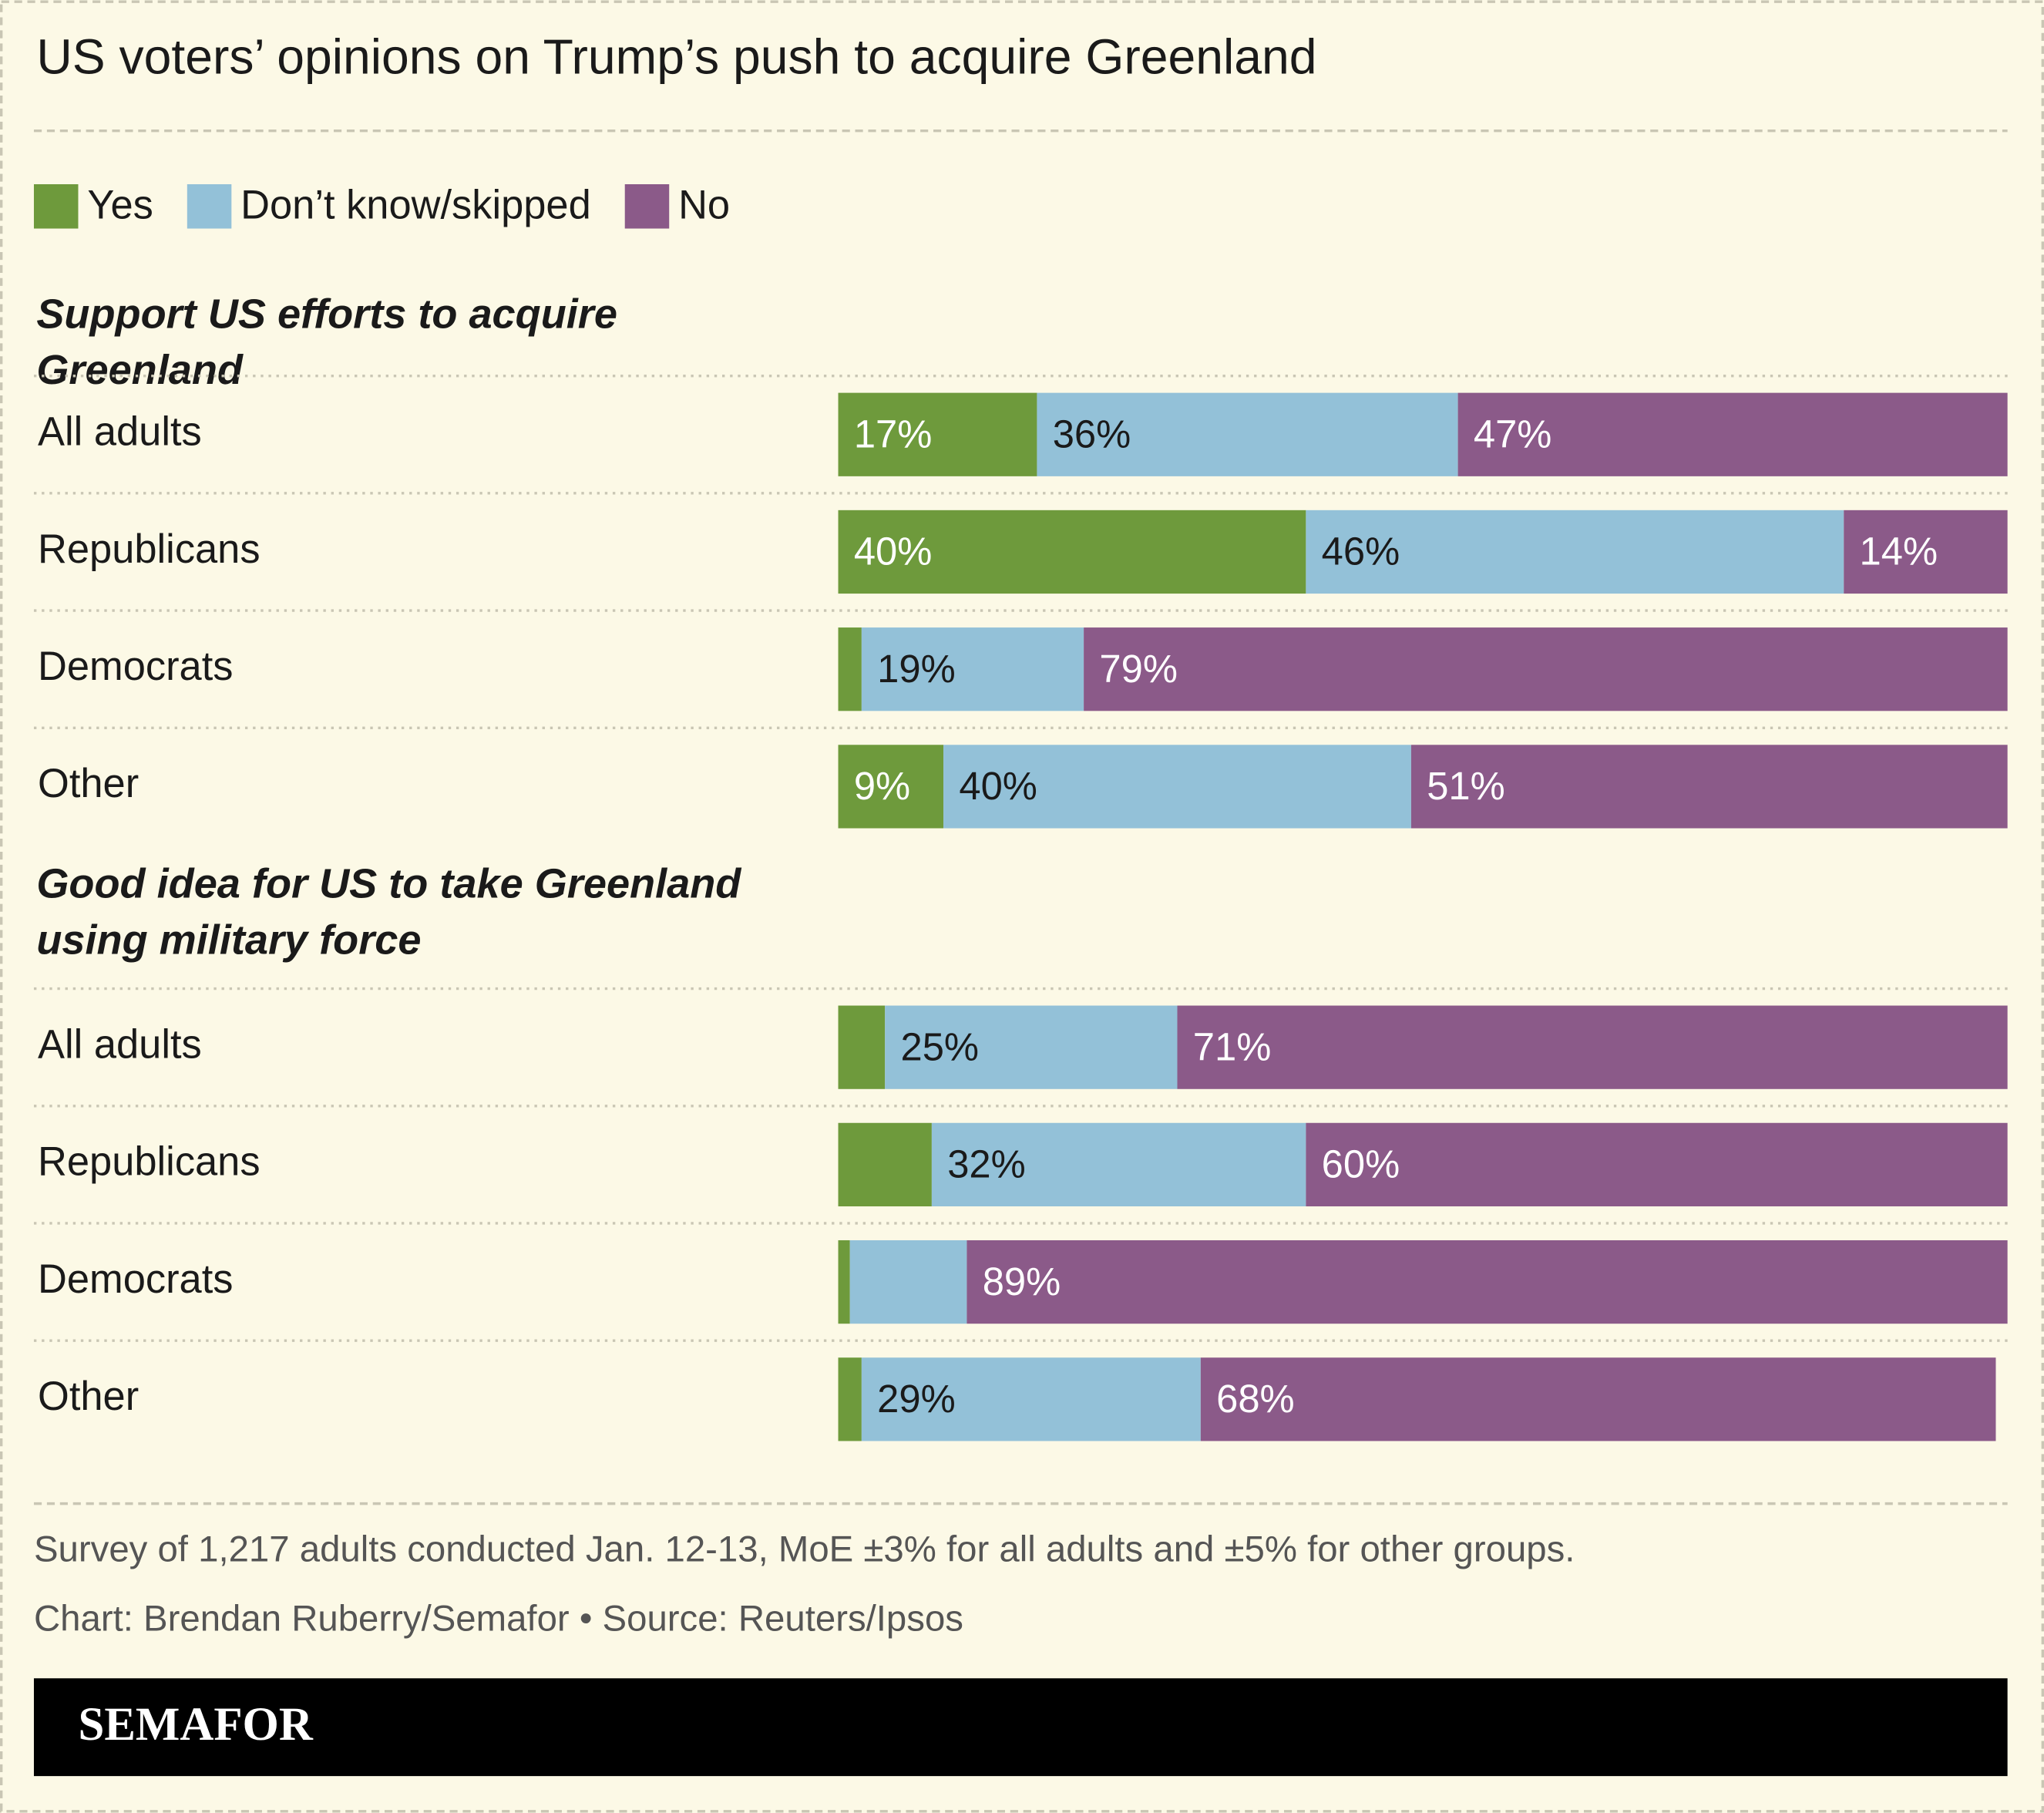 This screenshot has height=1813, width=2044. Describe the element at coordinates (917, 669) in the screenshot. I see `data-label: 19%` at that location.